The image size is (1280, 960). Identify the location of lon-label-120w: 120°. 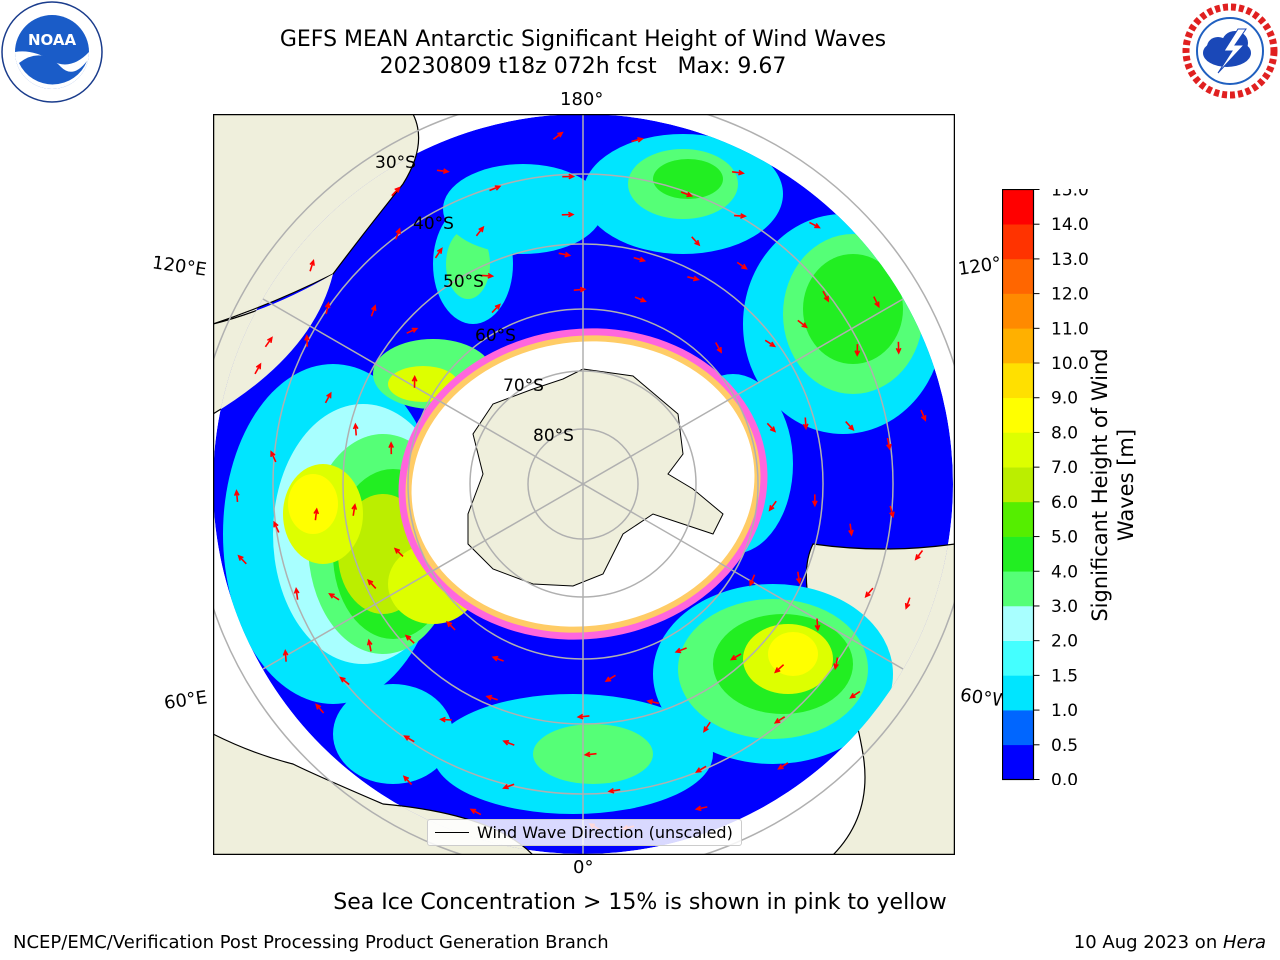
(979, 266).